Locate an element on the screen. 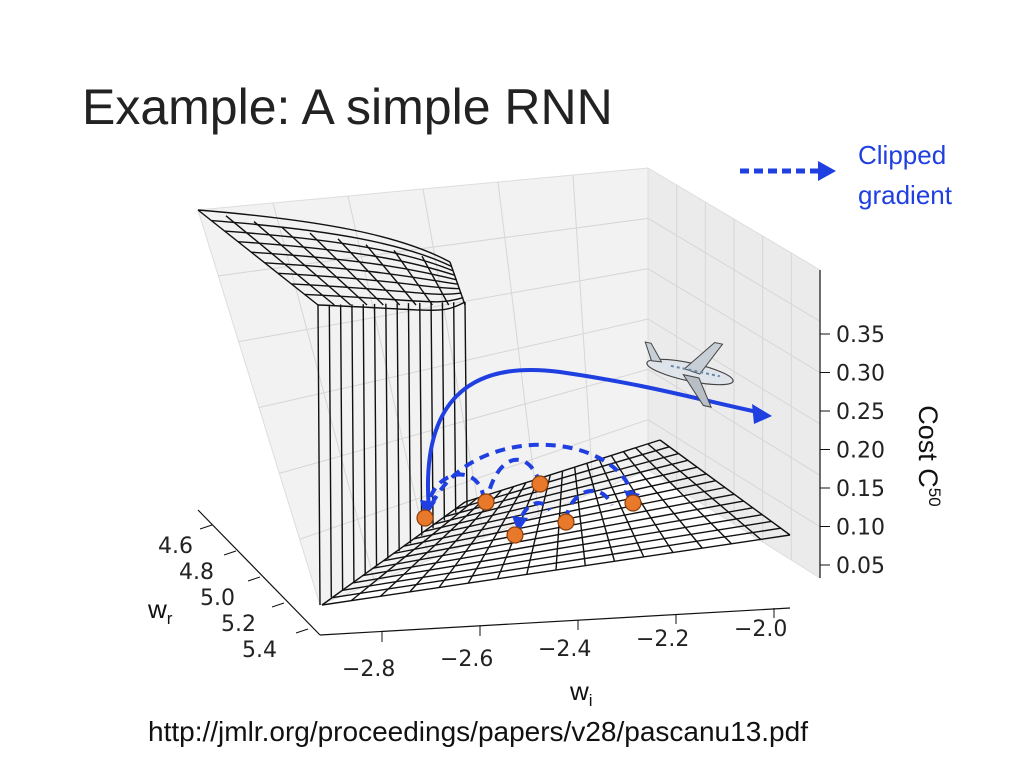 The width and height of the screenshot is (1024, 768). airplane-icon is located at coordinates (689, 374).